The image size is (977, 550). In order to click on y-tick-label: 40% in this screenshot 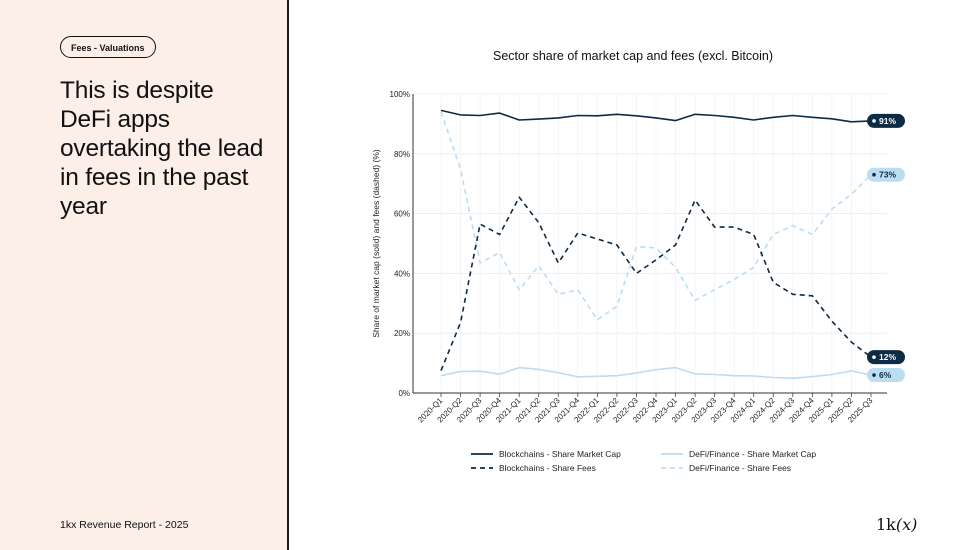, I will do `click(402, 273)`.